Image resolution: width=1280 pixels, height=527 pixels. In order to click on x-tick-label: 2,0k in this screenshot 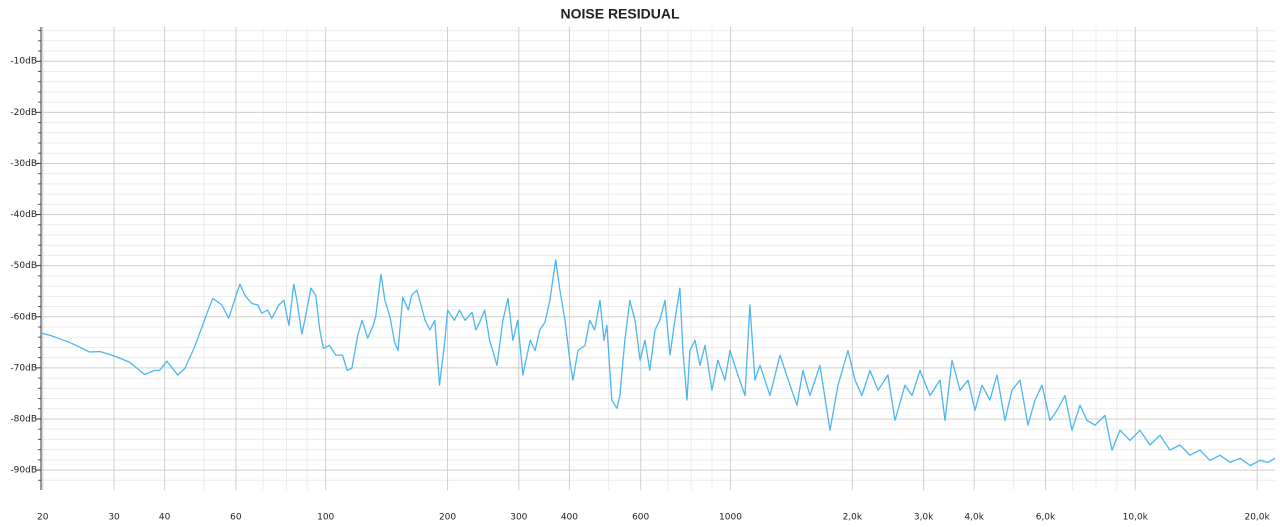, I will do `click(853, 518)`.